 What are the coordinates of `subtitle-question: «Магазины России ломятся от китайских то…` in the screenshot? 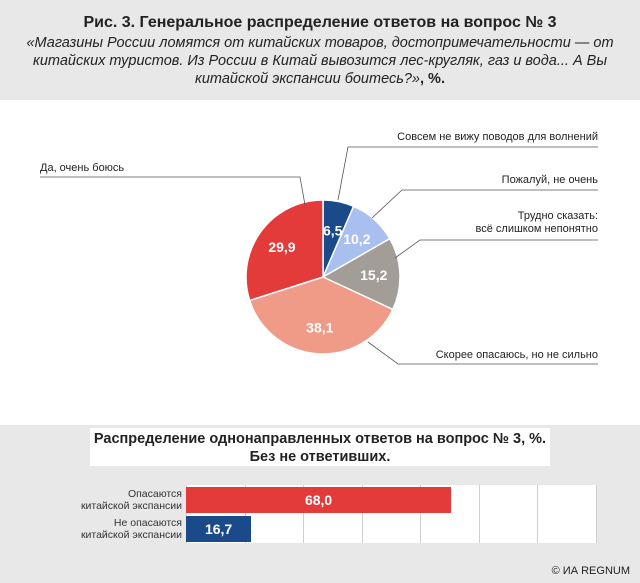 It's located at (320, 61).